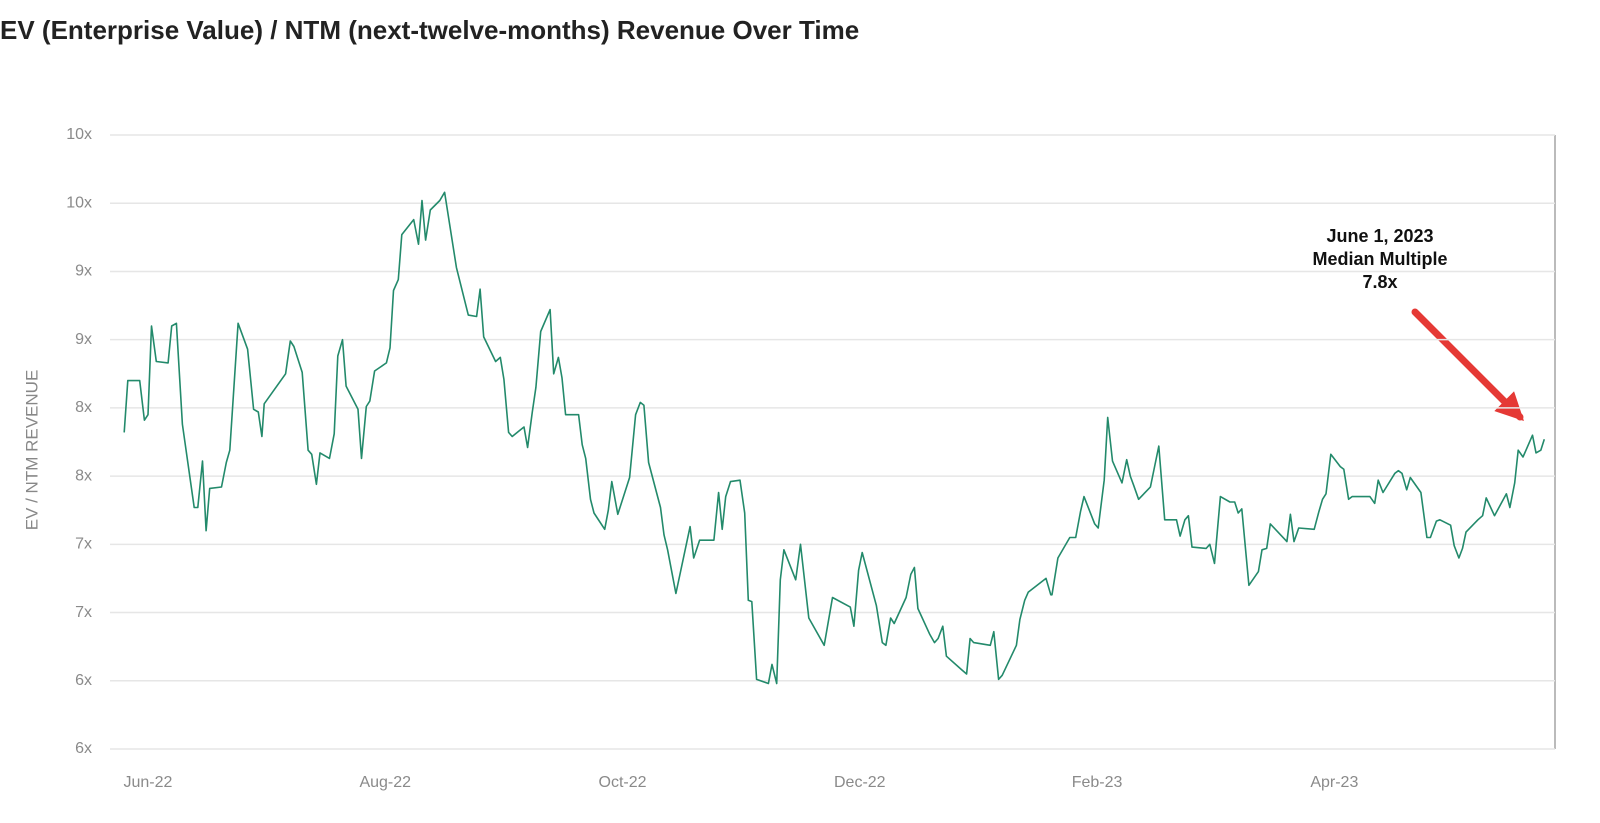 The width and height of the screenshot is (1600, 823). I want to click on annotation: 7.8x, so click(1379, 282).